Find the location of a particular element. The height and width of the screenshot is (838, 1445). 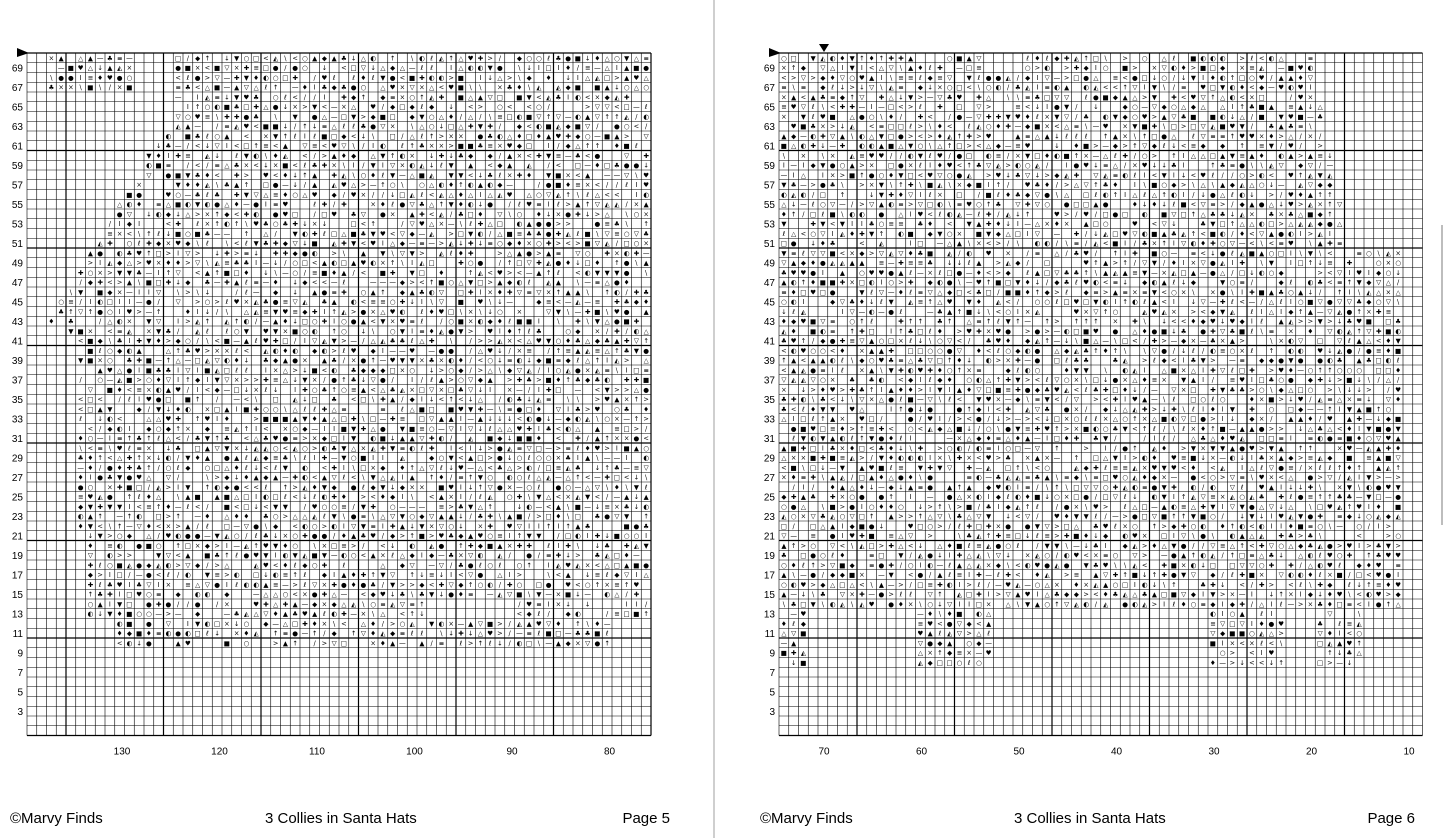

row-label: 27 is located at coordinates (18, 478).